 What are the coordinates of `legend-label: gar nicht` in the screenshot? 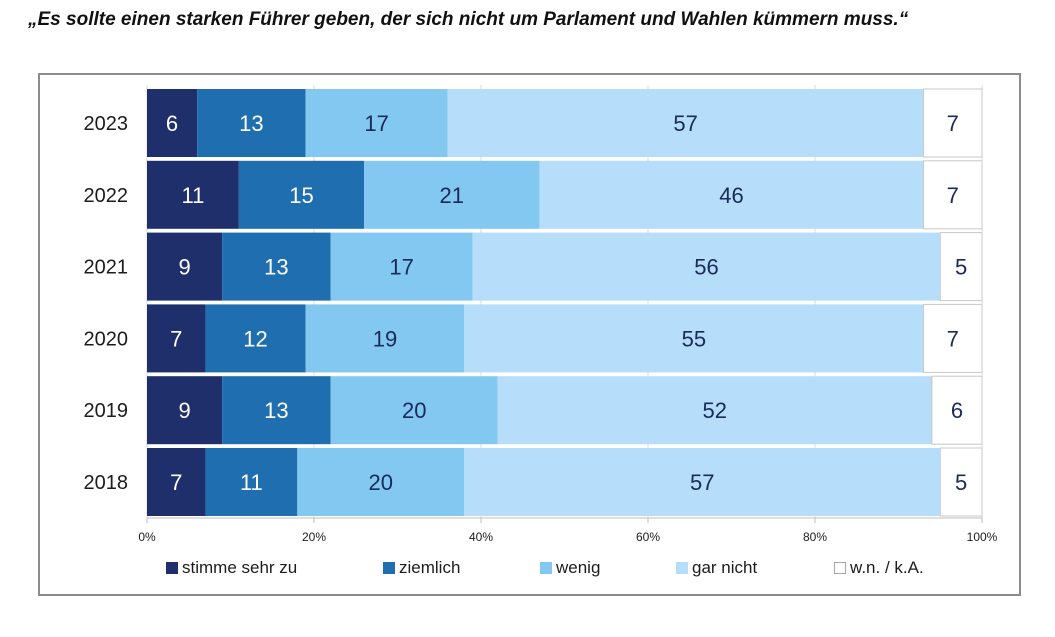 It's located at (725, 567).